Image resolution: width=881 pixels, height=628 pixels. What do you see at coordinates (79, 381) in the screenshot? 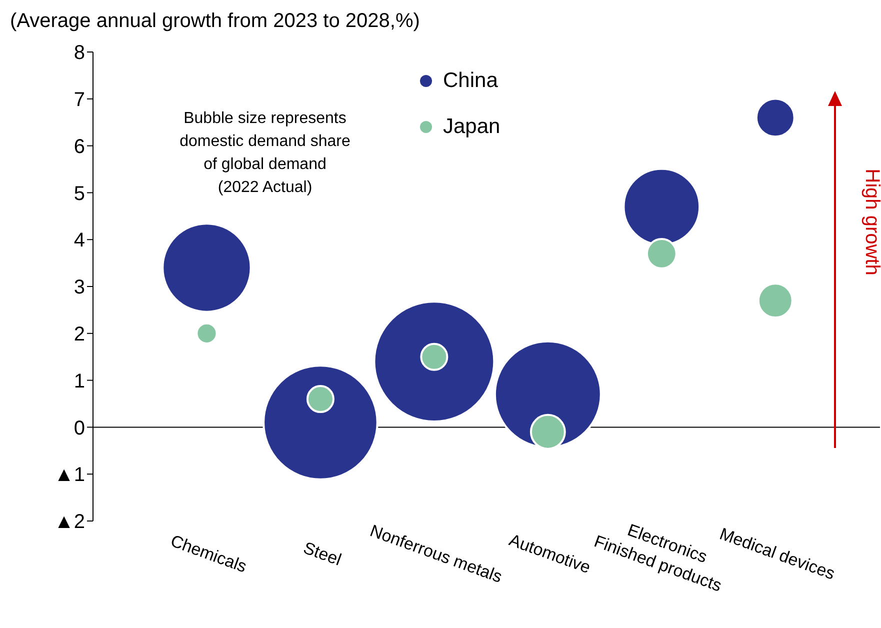
I see `y-tick-label: 1` at bounding box center [79, 381].